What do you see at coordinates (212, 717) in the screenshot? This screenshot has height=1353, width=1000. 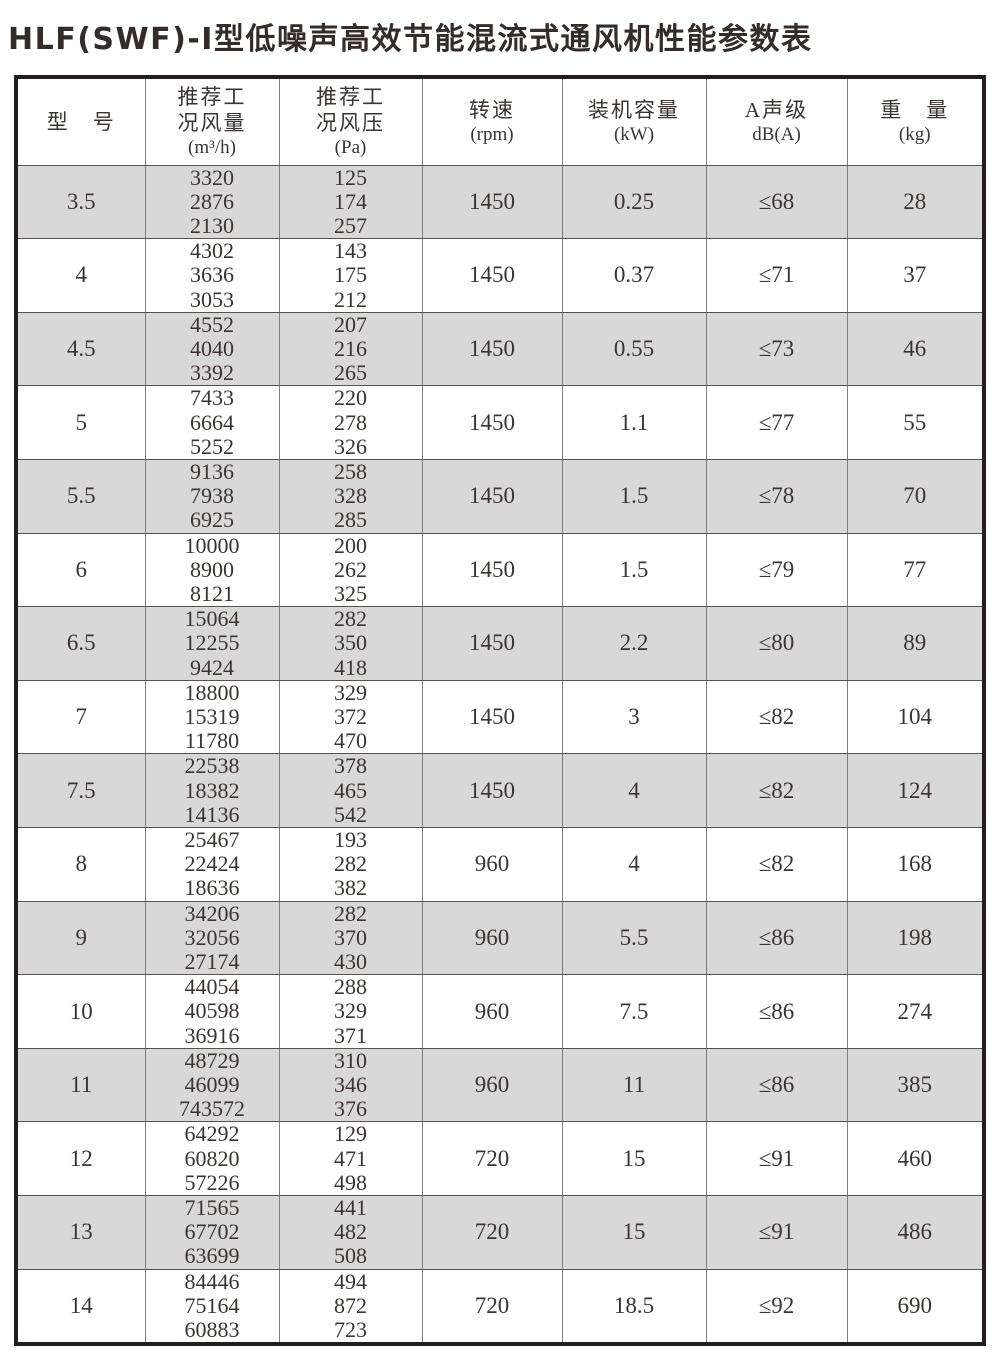 I see `air-volume-cell: 18800 15319 11780` at bounding box center [212, 717].